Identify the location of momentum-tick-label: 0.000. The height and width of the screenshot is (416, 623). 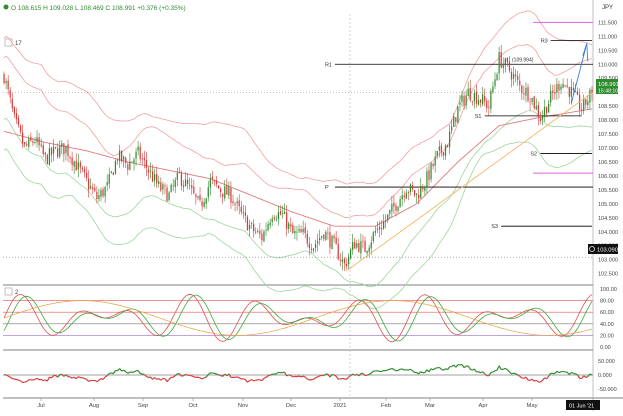
(605, 376).